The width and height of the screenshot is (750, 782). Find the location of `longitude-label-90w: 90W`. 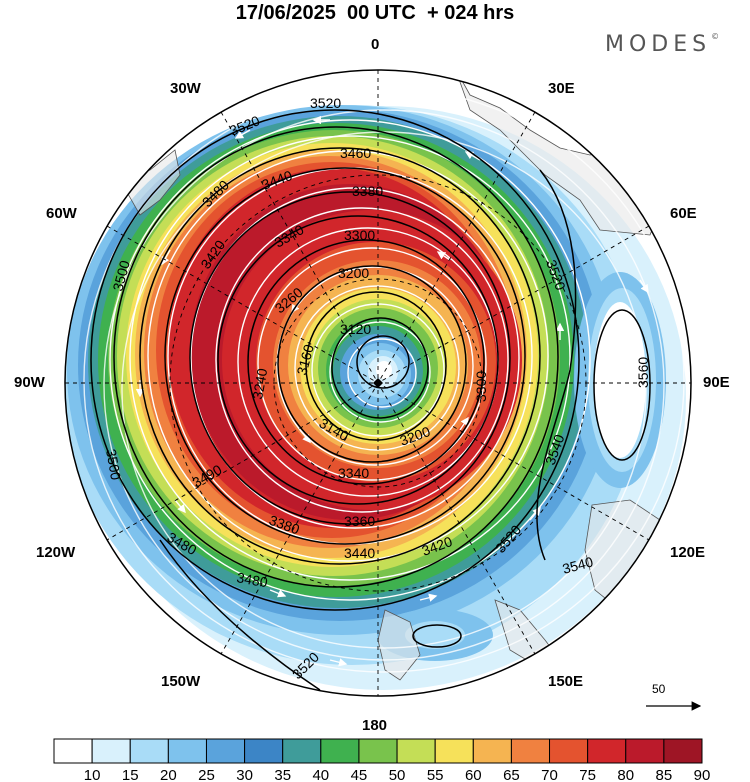

longitude-label-90w: 90W is located at coordinates (29, 382).